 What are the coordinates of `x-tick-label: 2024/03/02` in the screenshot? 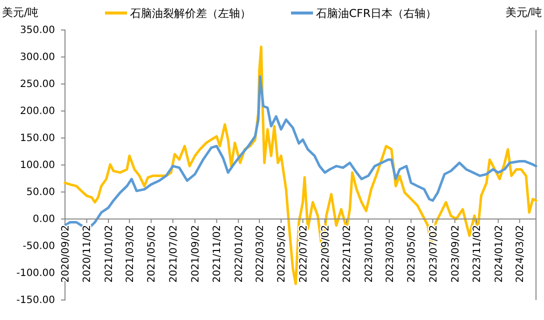 It's located at (520, 254).